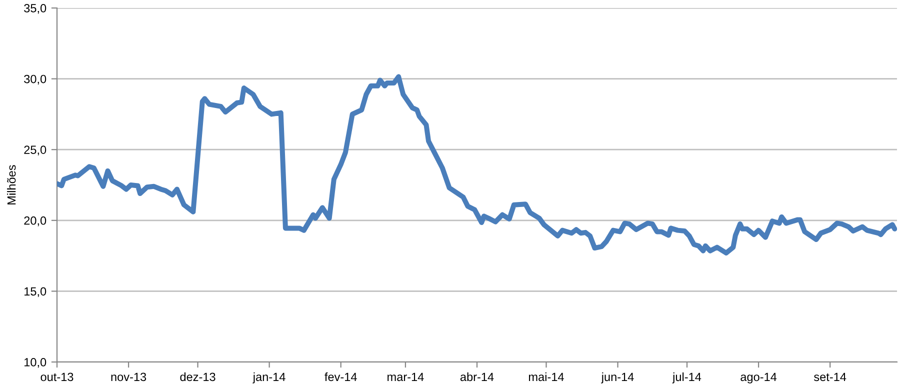 The width and height of the screenshot is (906, 385). Describe the element at coordinates (340, 377) in the screenshot. I see `x-tick-label: fev-14` at that location.